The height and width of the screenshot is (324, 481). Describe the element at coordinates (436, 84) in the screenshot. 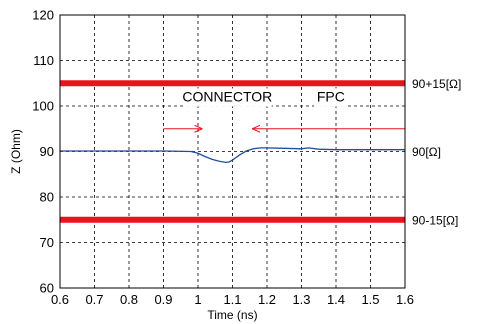

I see `reference-label: 90+15[Ω]` at that location.